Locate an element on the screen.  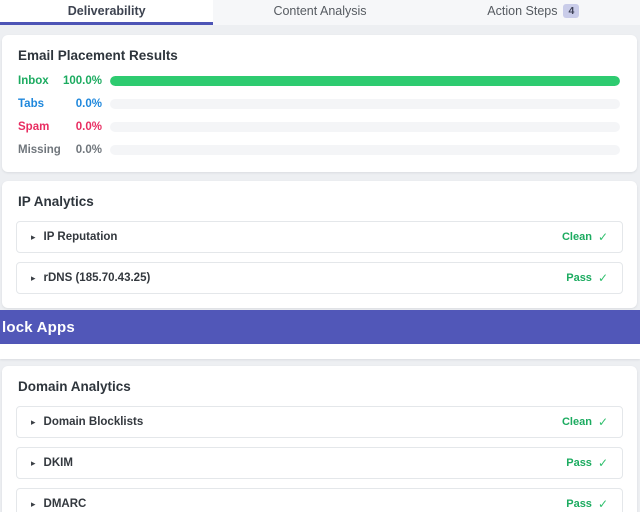
banner-lower-strip is located at coordinates (320, 351).